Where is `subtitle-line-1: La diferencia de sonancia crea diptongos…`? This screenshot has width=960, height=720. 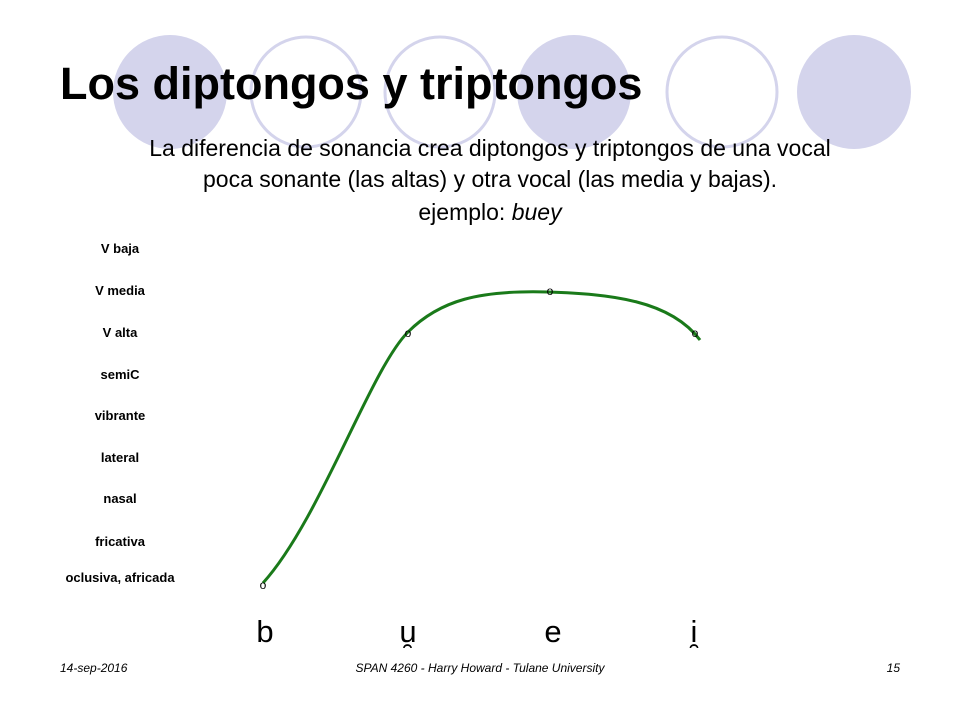 subtitle-line-1: La diferencia de sonancia crea diptongos… is located at coordinates (490, 148).